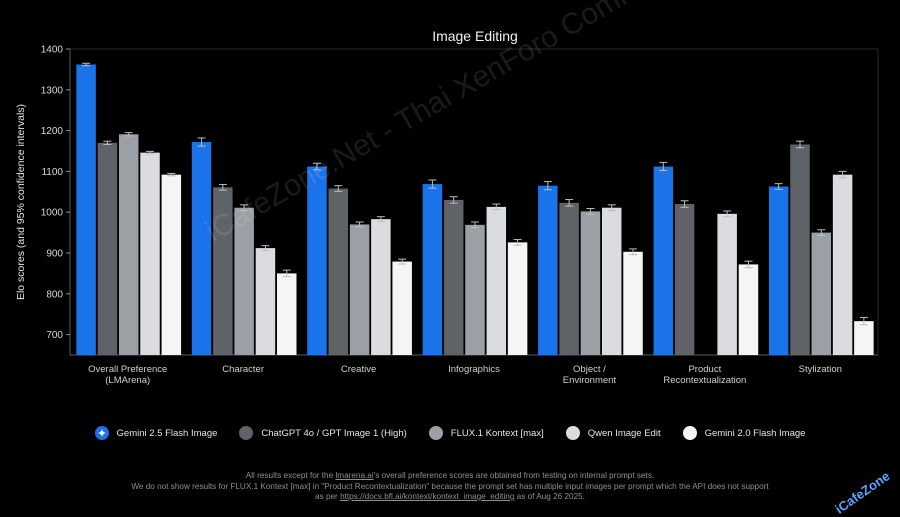 The width and height of the screenshot is (900, 517). I want to click on y-tick-label: 1300, so click(52, 90).